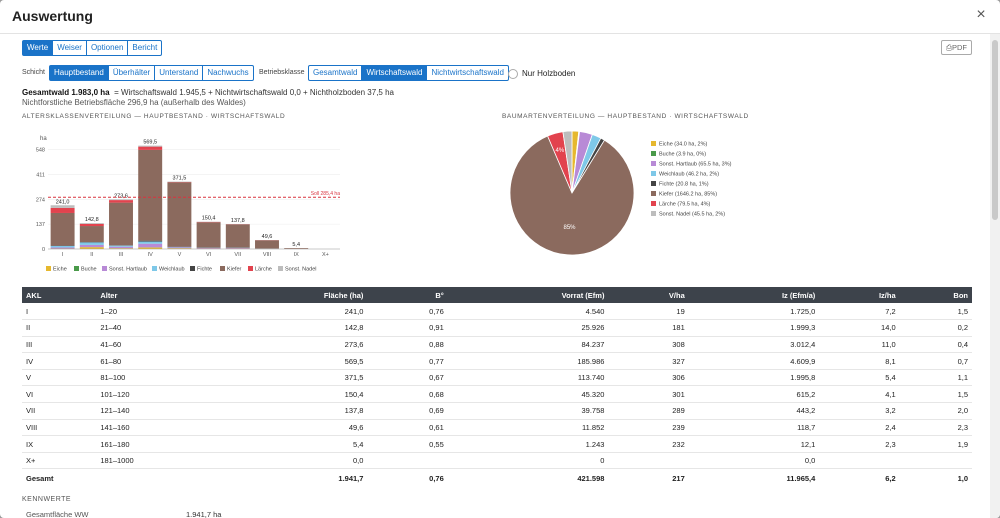 This screenshot has height=518, width=1000. What do you see at coordinates (161, 328) in the screenshot?
I see `table-cell: 21–40` at bounding box center [161, 328].